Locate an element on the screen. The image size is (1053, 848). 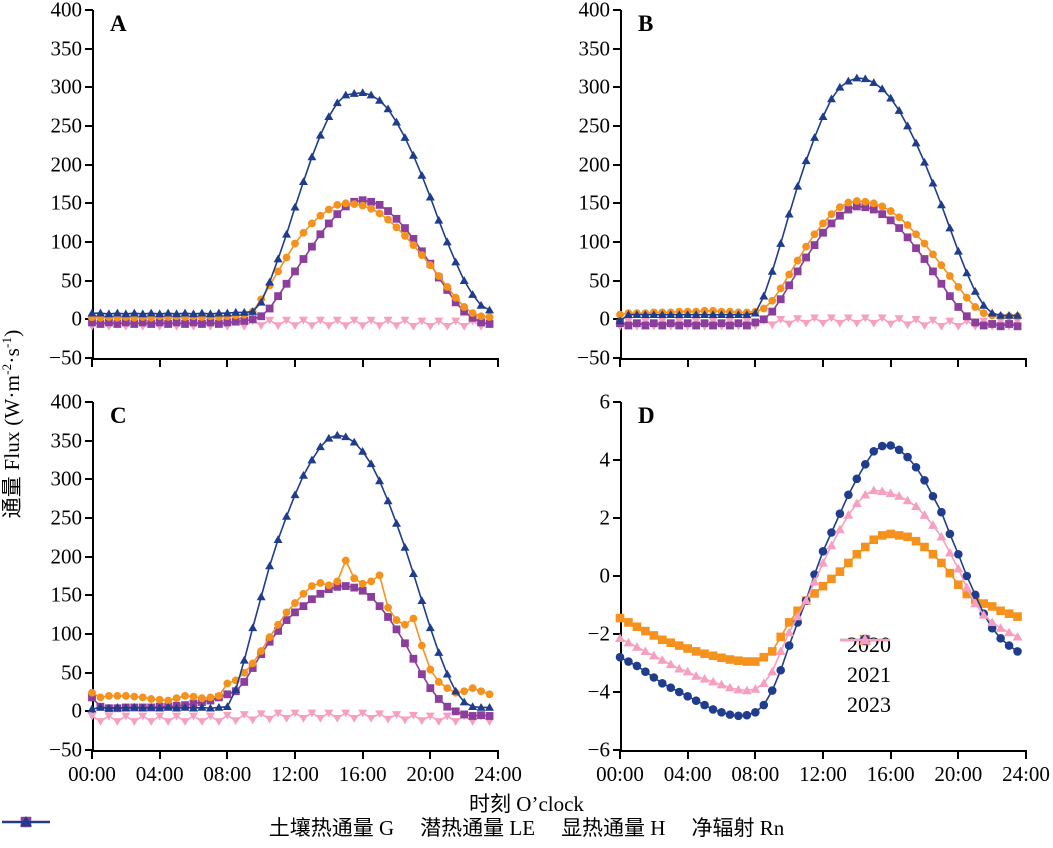
series-G is located at coordinates (291, 717).